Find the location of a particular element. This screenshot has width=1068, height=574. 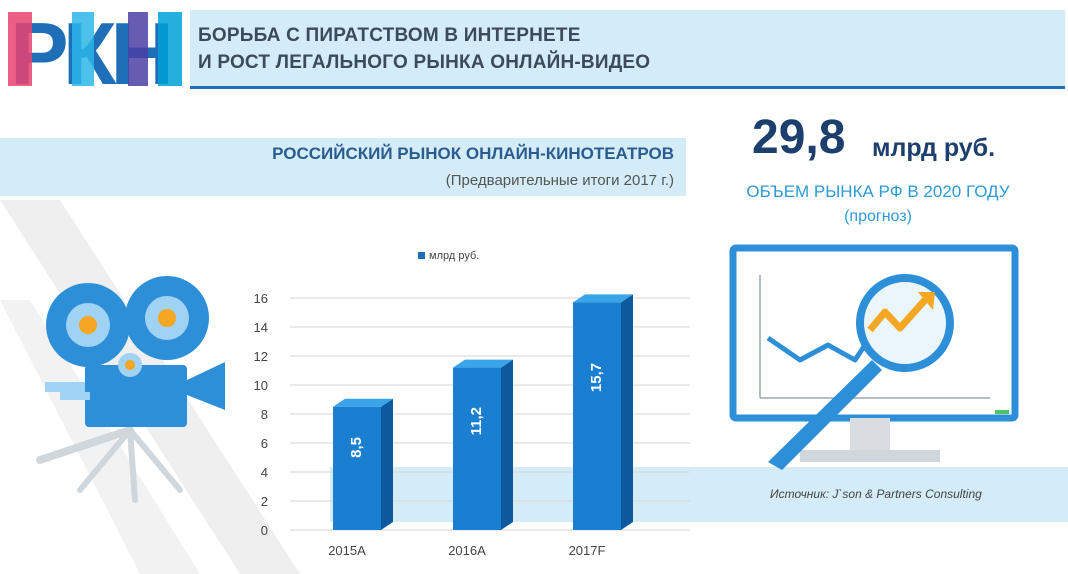

forecast-value: 29,8 is located at coordinates (799, 137).